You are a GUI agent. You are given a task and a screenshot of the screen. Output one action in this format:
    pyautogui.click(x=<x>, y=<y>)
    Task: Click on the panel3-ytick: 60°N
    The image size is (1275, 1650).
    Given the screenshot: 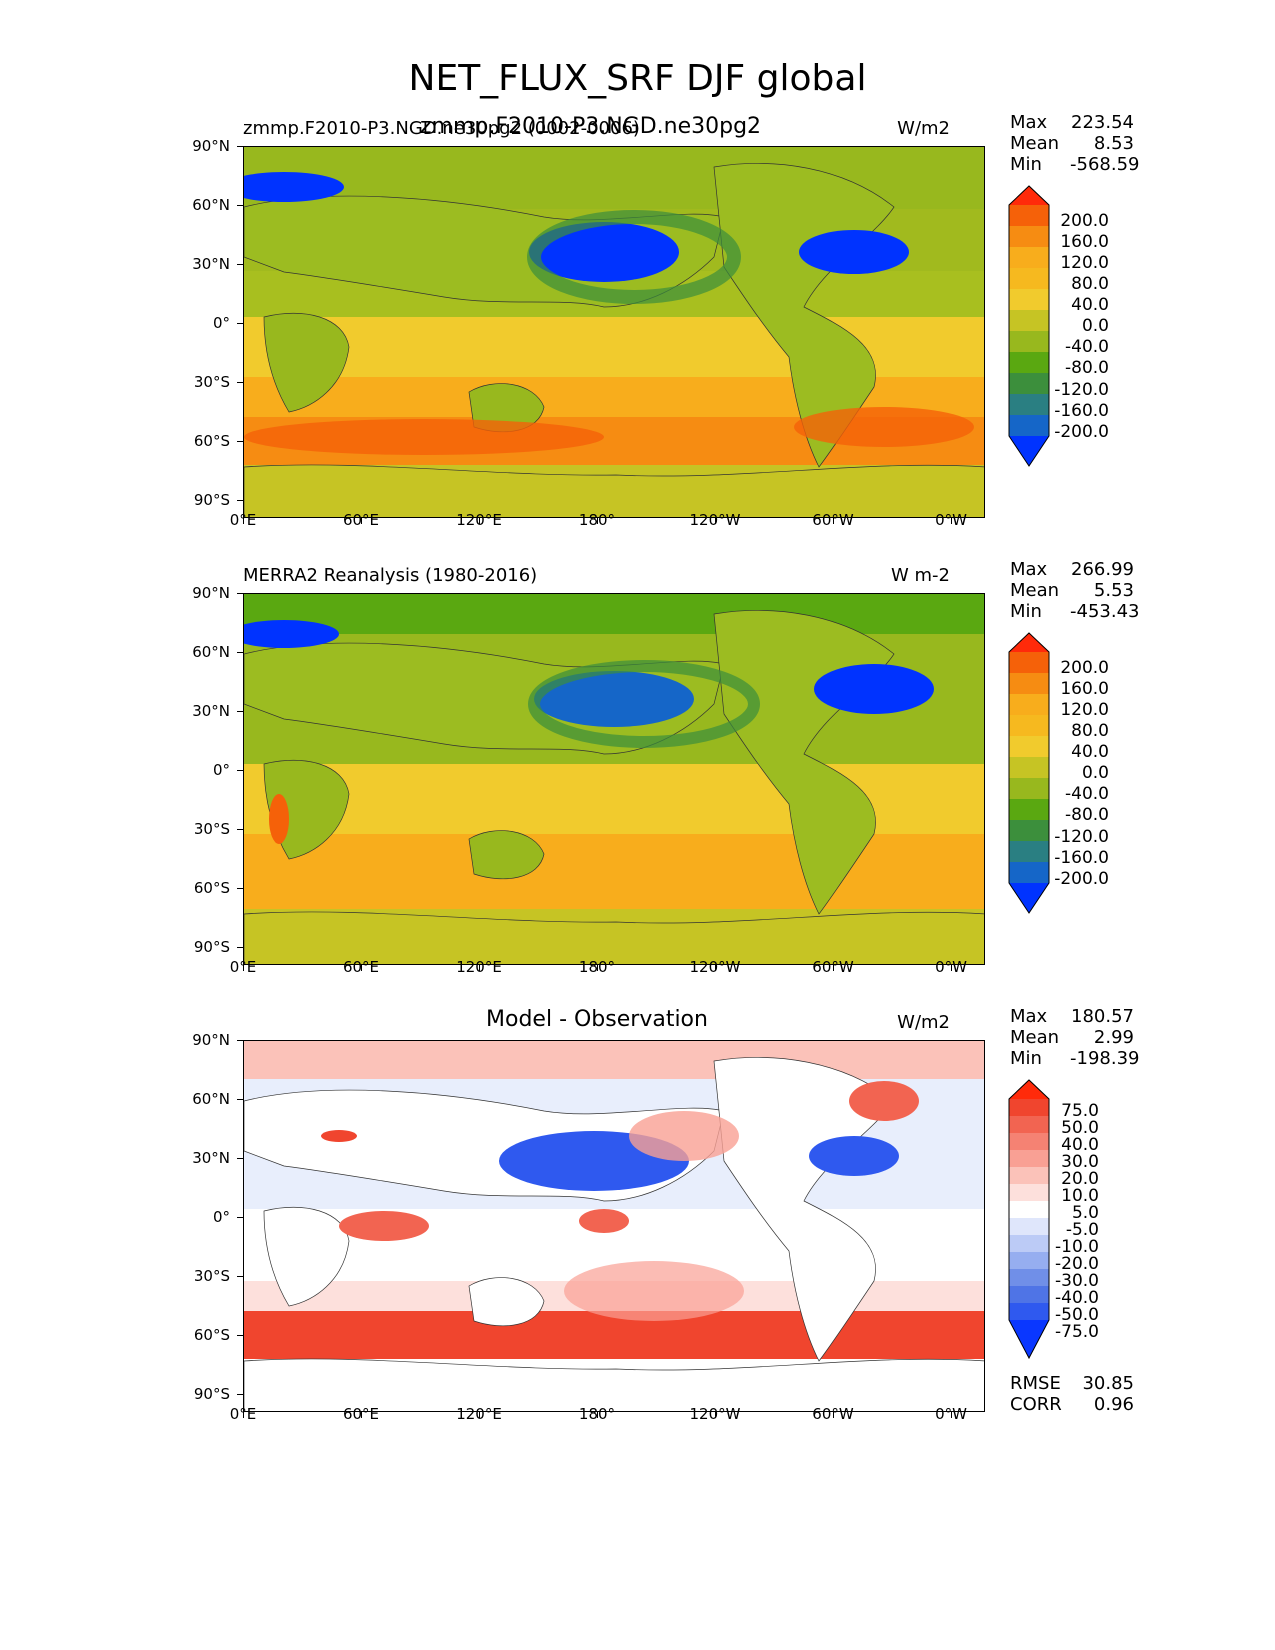 What is the action you would take?
    pyautogui.click(x=211, y=1099)
    